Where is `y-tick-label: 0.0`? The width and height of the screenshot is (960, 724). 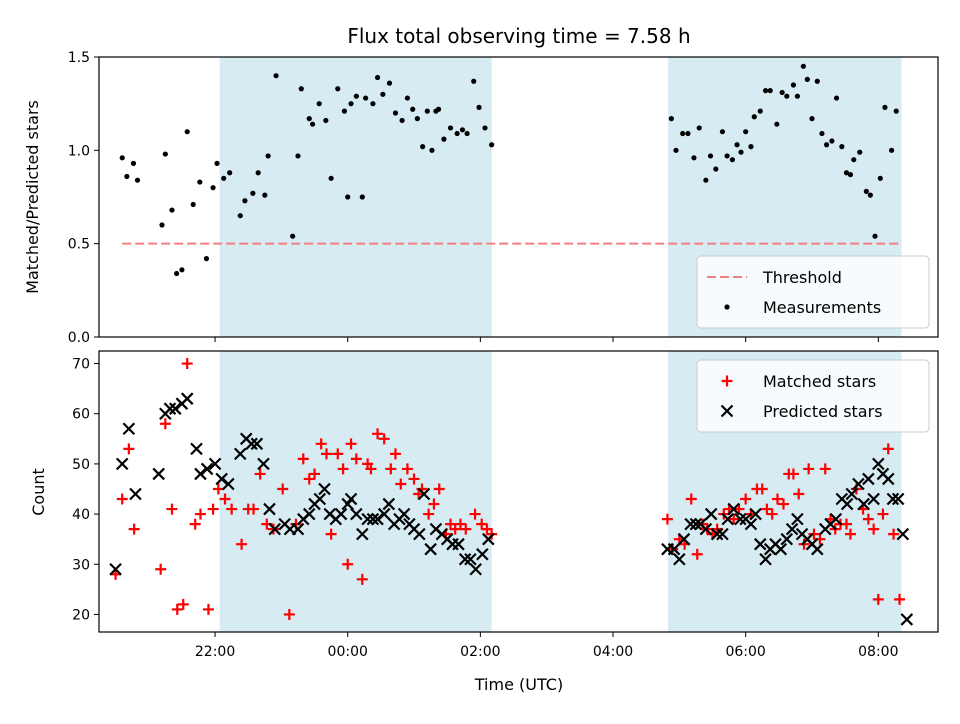
y-tick-label: 0.0 is located at coordinates (79, 338).